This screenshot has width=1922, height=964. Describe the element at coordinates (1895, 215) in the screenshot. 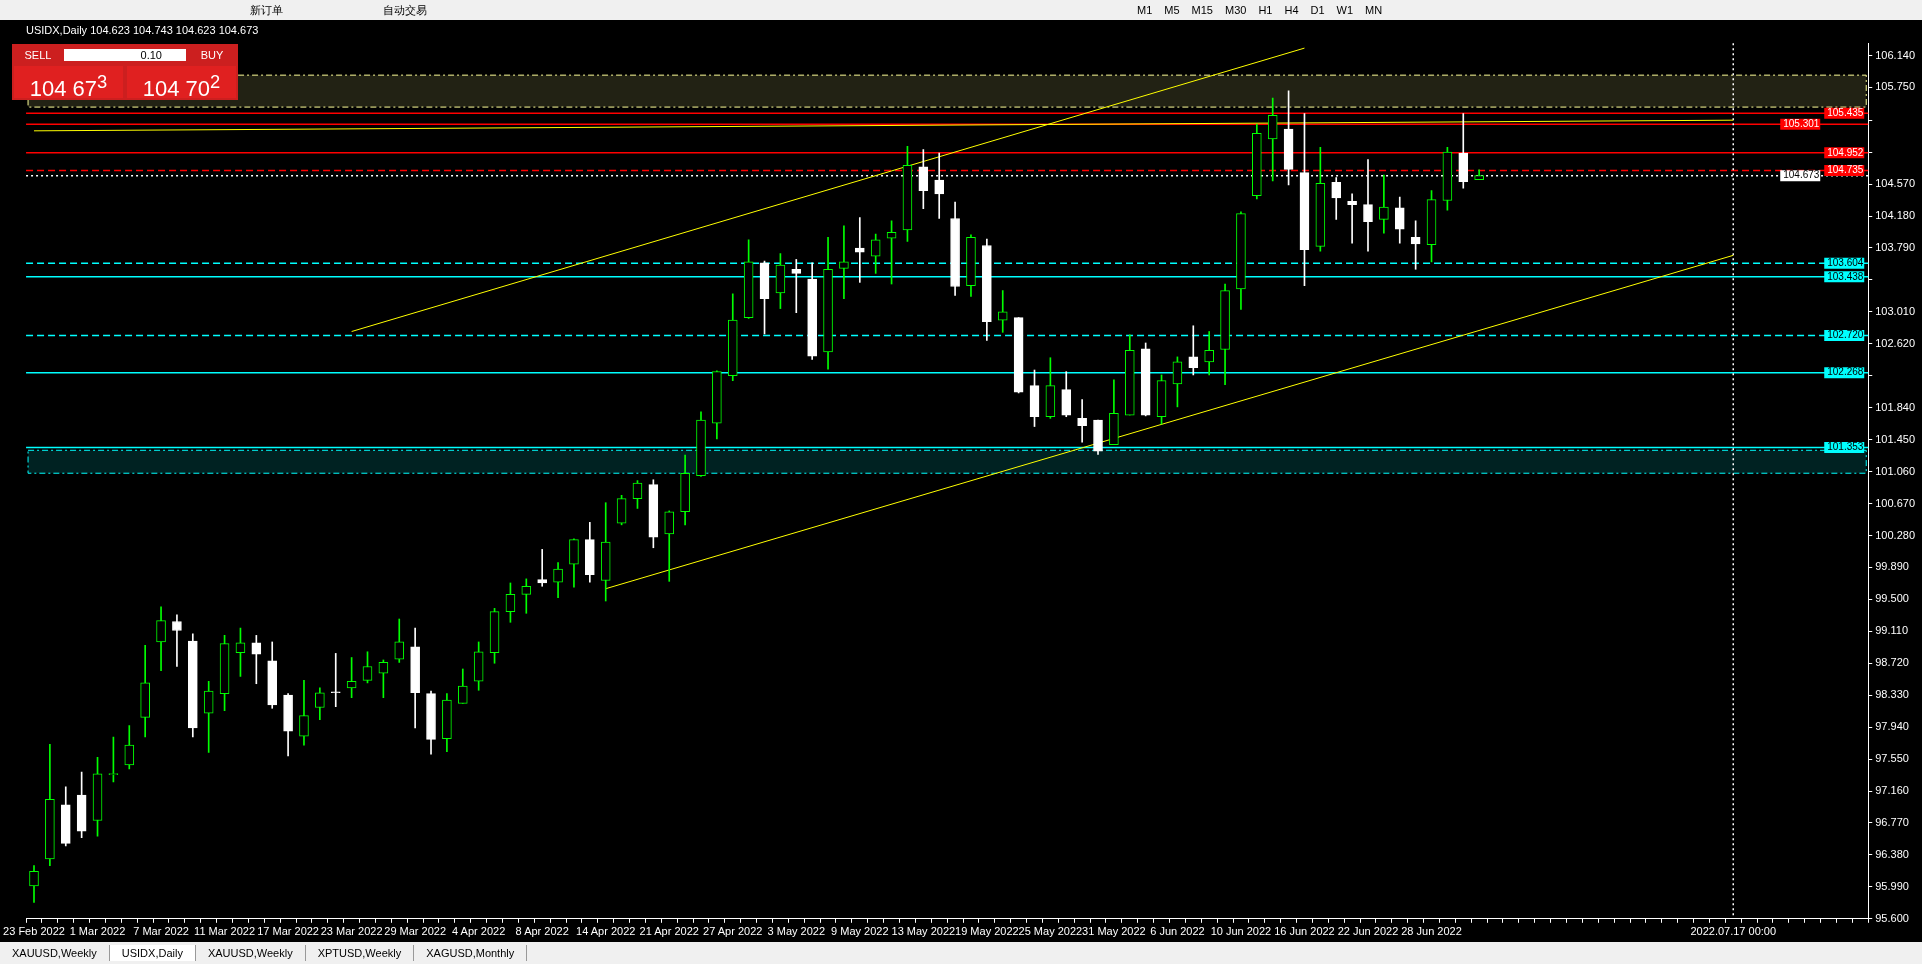

I see `y-tick-label: 104.180` at that location.